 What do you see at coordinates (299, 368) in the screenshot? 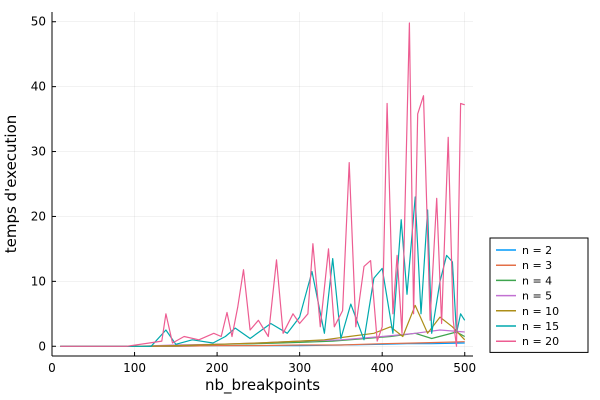
I see `x-tick-label: 300` at bounding box center [299, 368].